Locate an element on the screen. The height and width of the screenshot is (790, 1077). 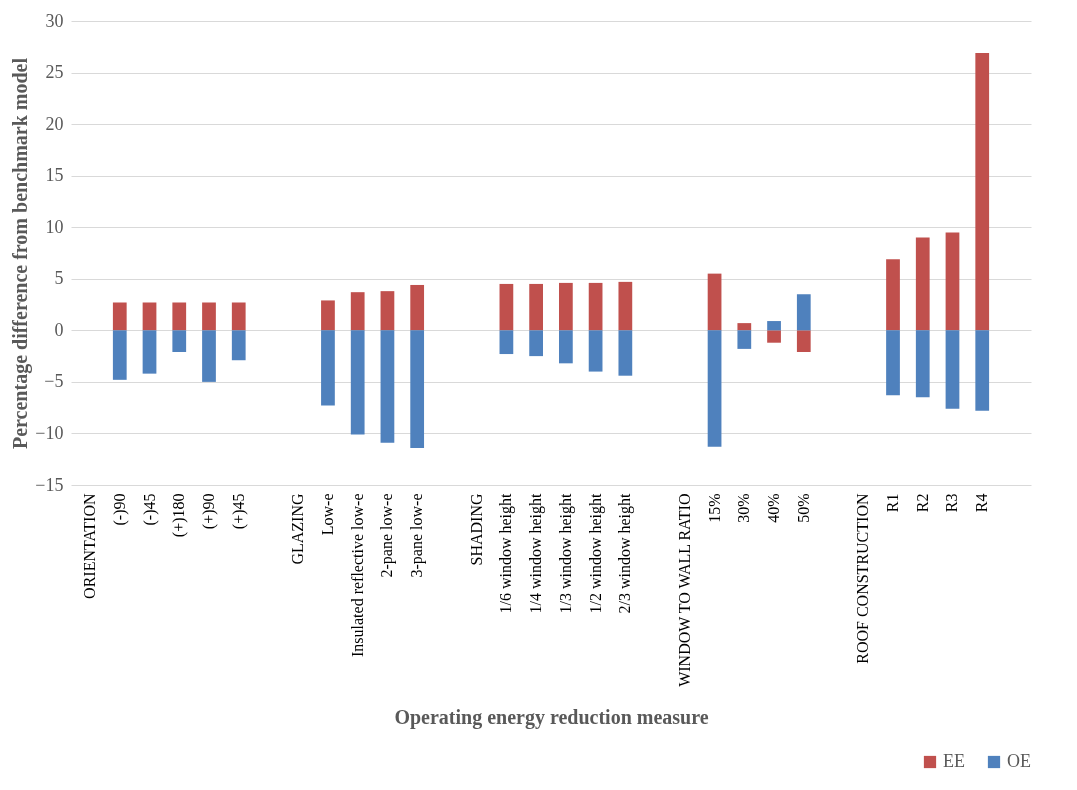
y-tick-label: 25 is located at coordinates (54, 72).